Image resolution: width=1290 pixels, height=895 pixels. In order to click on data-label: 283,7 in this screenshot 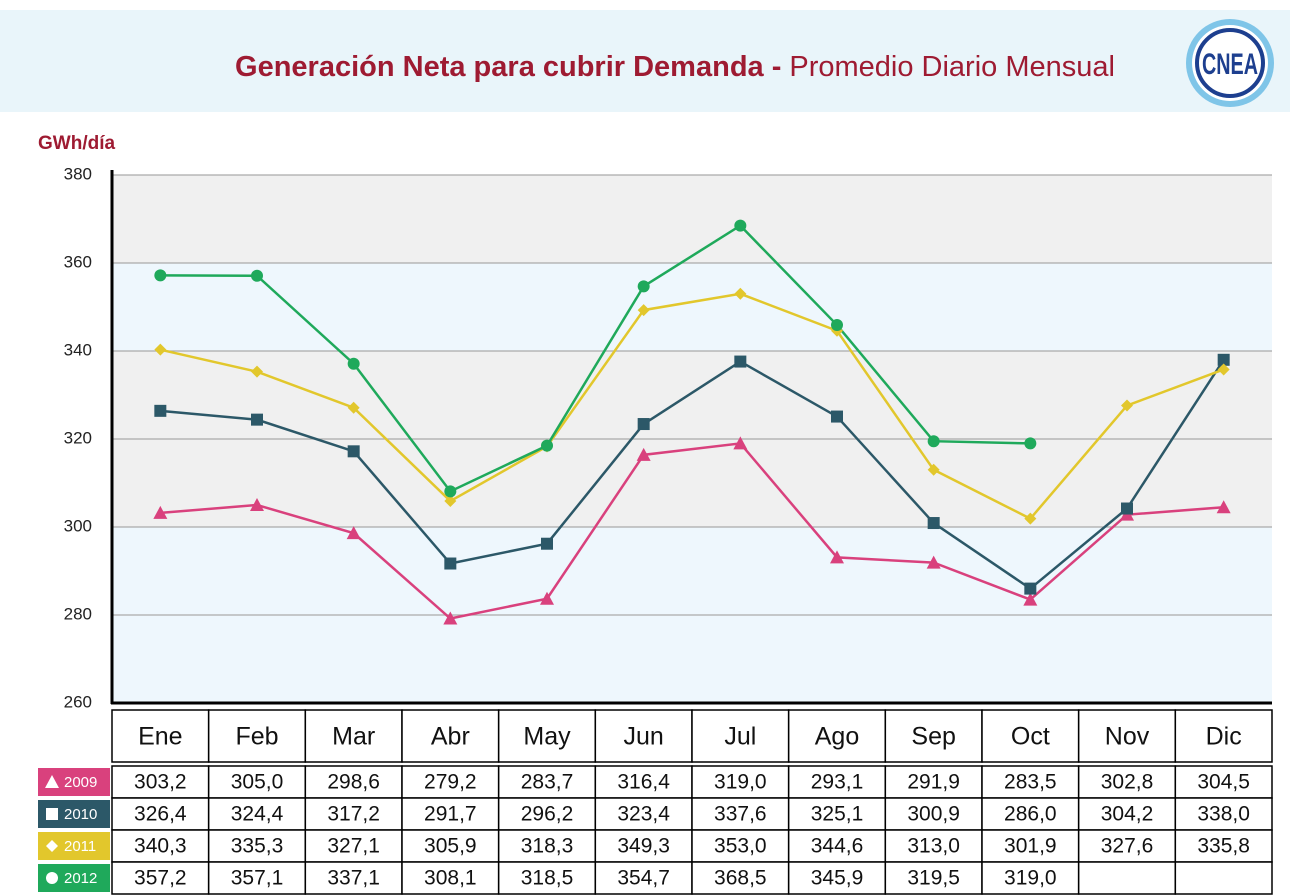, I will do `click(547, 782)`.